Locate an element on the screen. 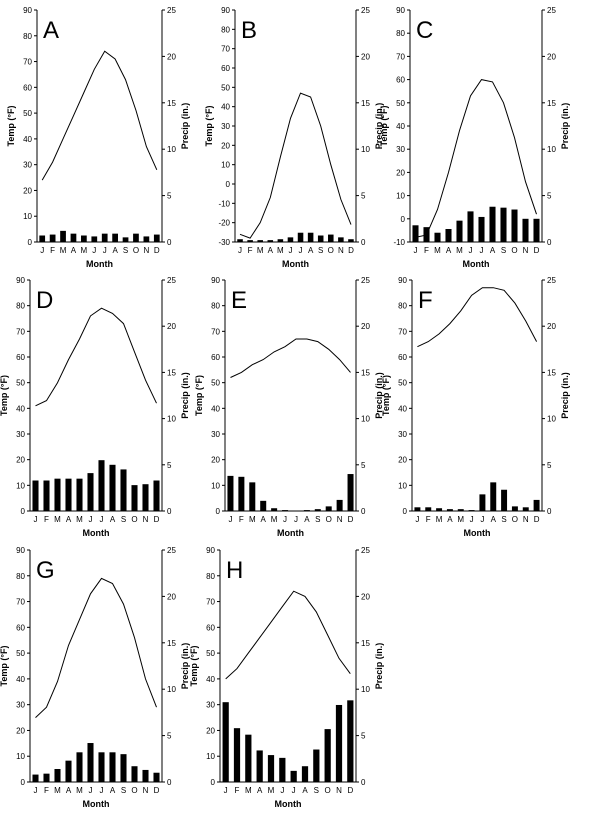  y-tick-label: 50 is located at coordinates (402, 383).